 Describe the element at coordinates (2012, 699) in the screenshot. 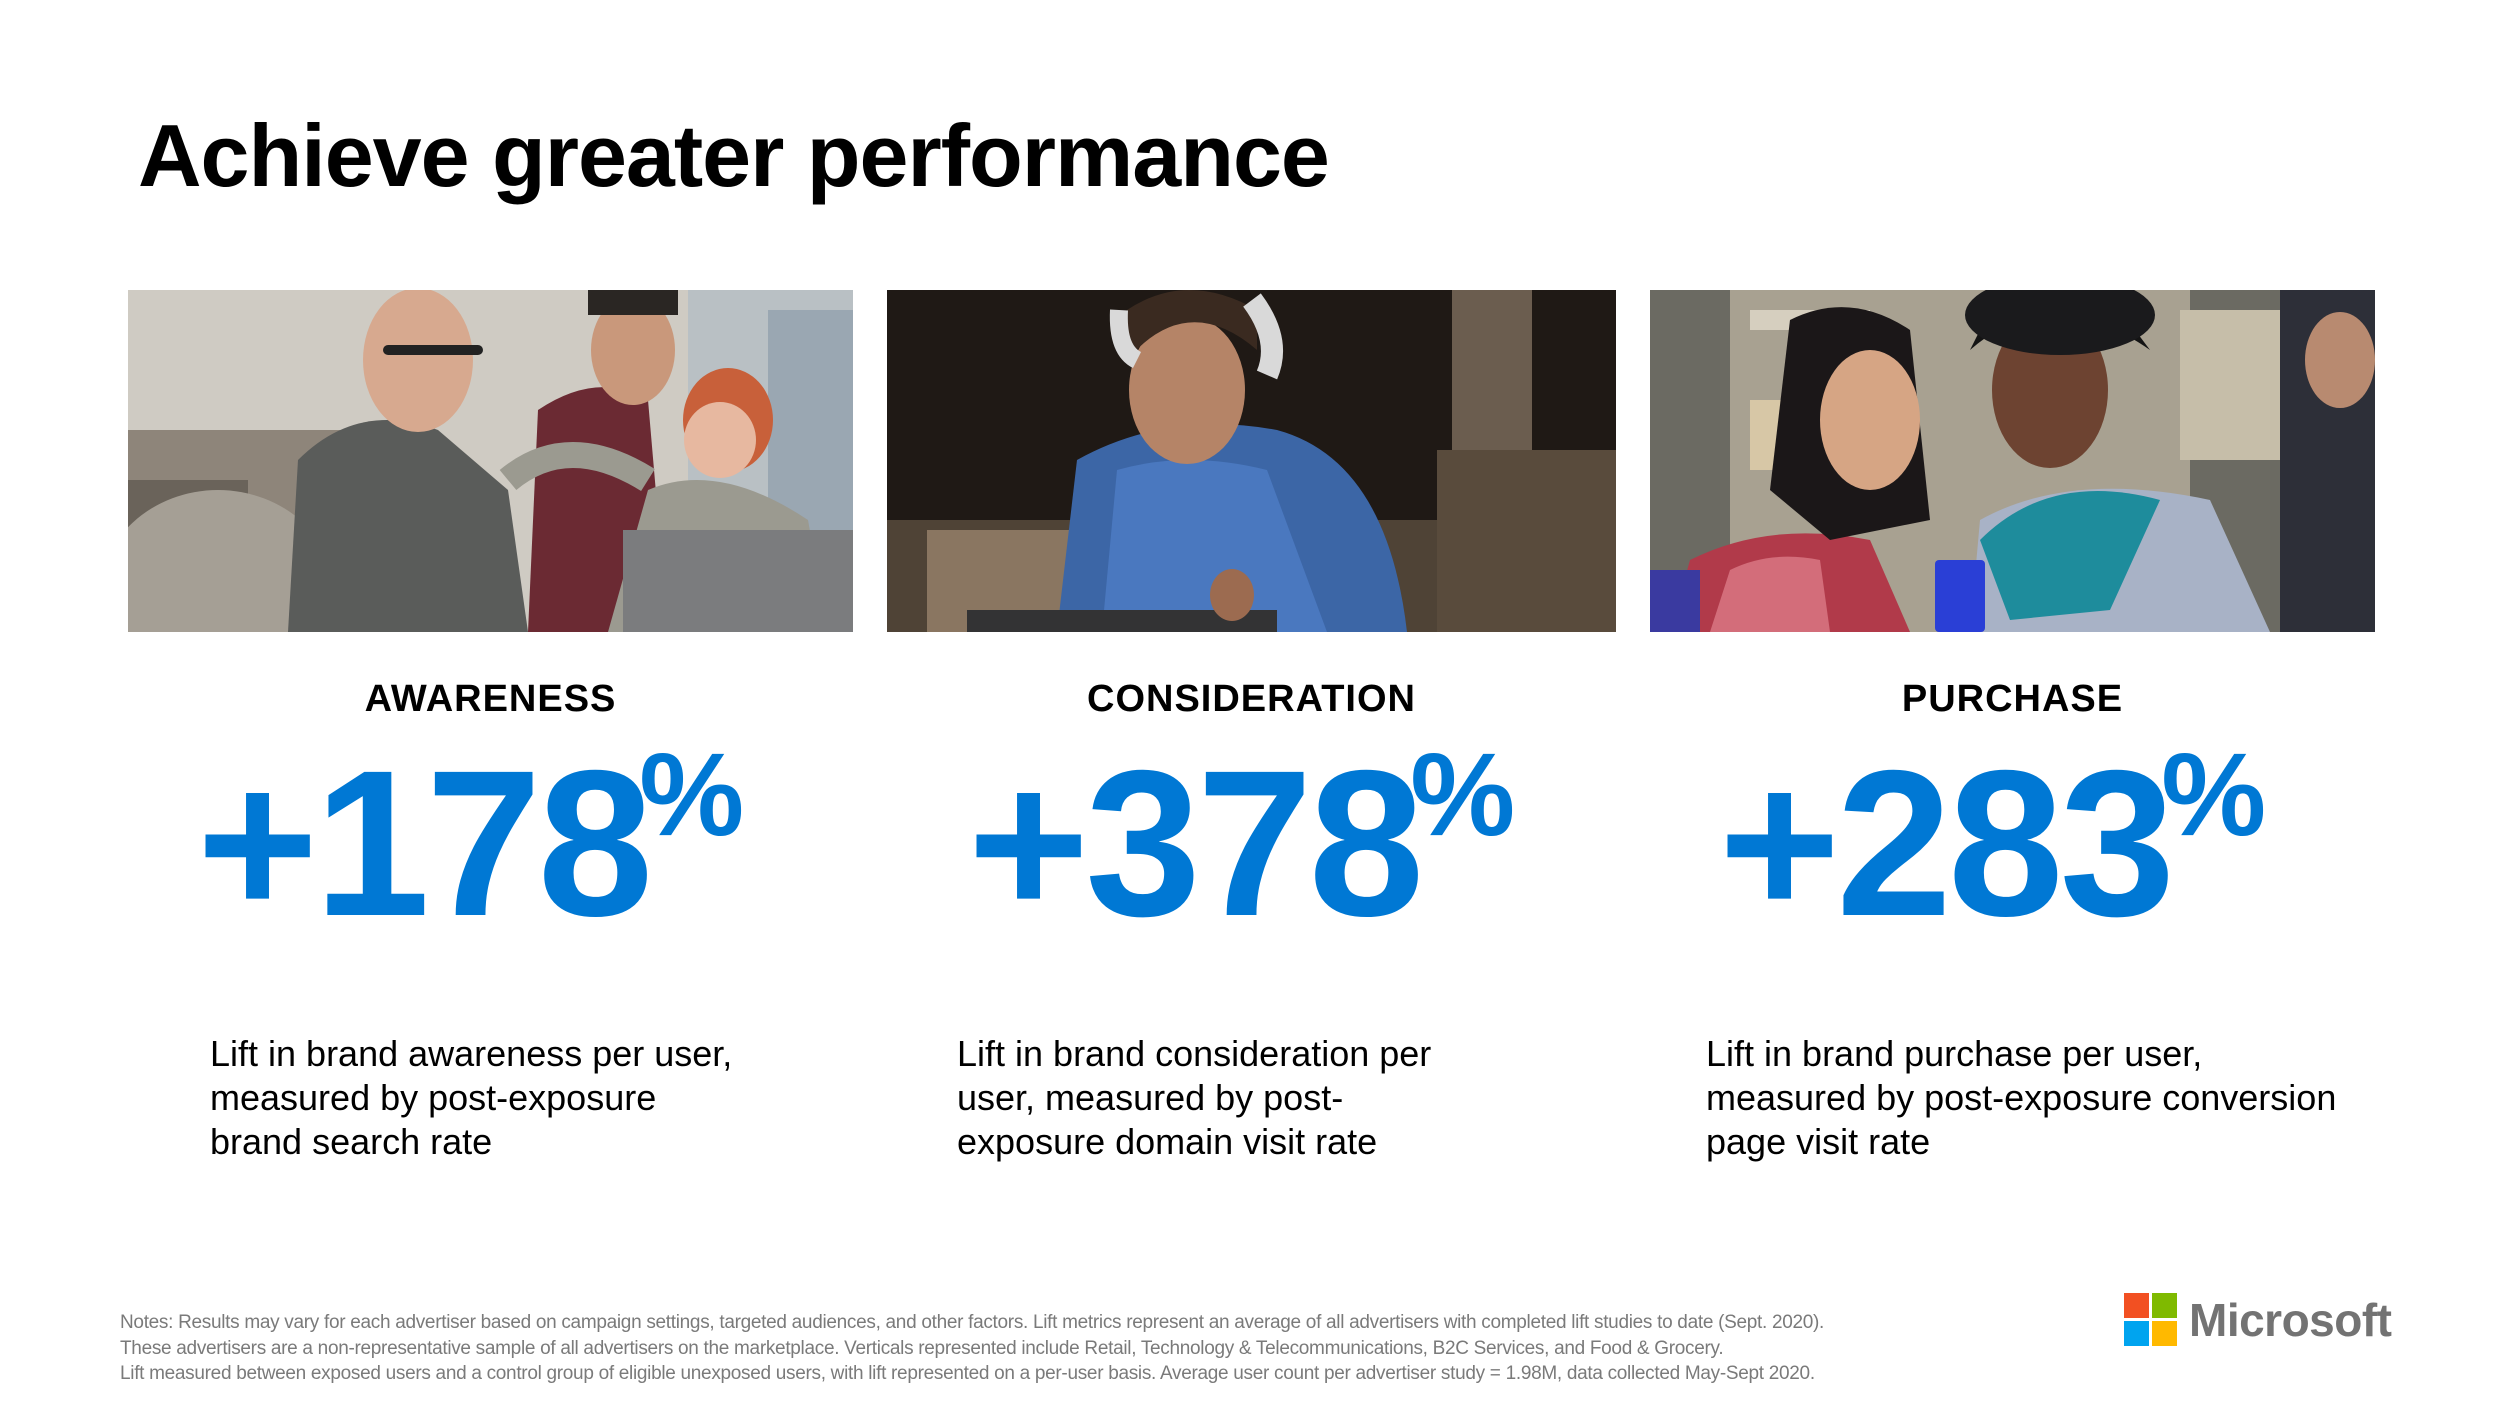

I see `category-label: PURCHASE` at that location.